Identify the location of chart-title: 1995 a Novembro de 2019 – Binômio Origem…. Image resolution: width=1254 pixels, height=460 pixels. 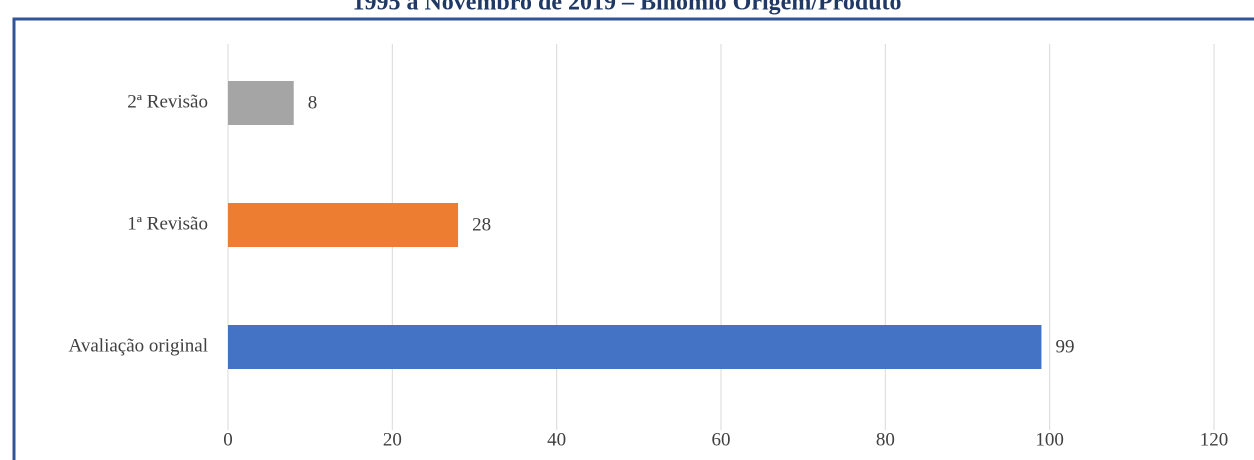
(626, 8).